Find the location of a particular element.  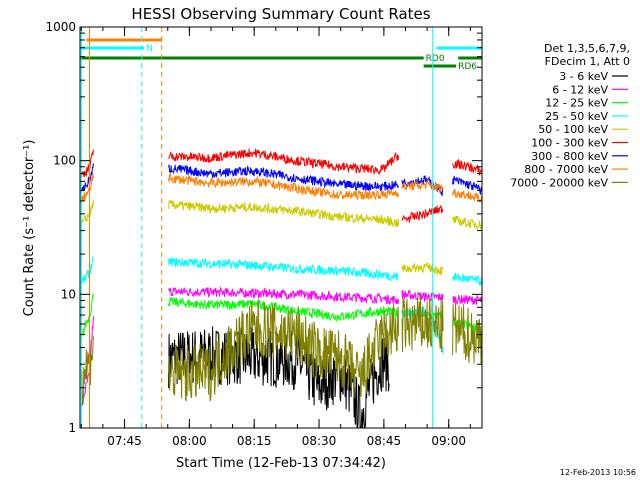

series-25-50-kev is located at coordinates (281, 305).